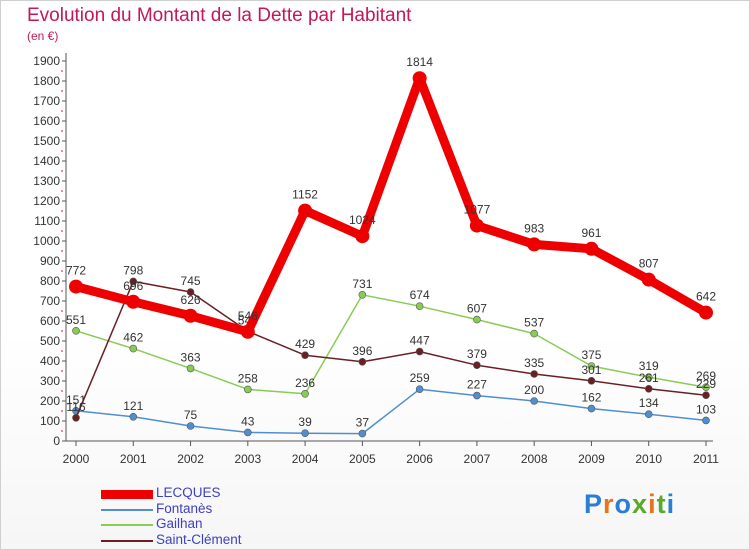 This screenshot has width=750, height=550. Describe the element at coordinates (133, 459) in the screenshot. I see `x-tick-label: 2001` at that location.